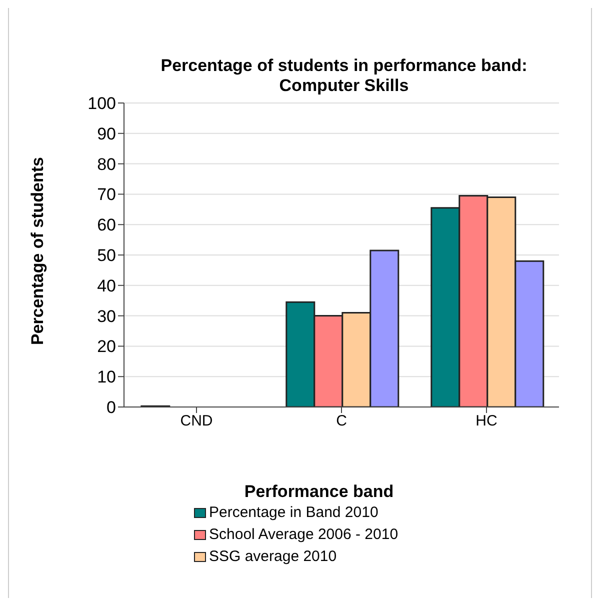  I want to click on legend-label: Percentage in Band 2010, so click(294, 512).